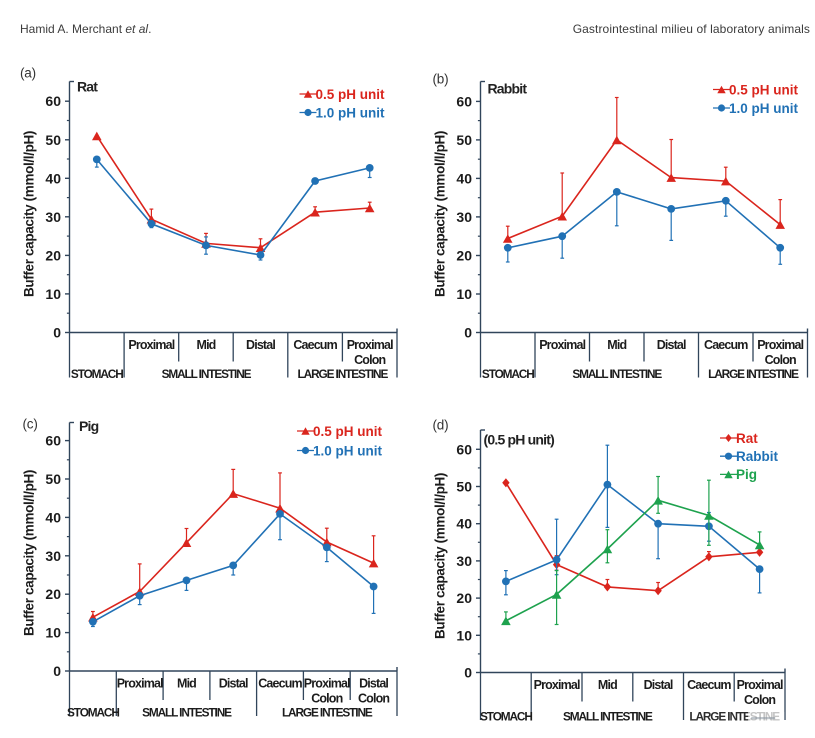  I want to click on svg-text: (d), so click(441, 425).